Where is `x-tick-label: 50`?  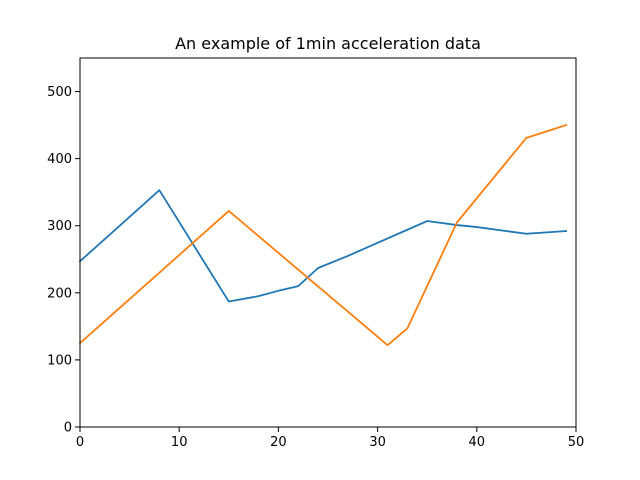
x-tick-label: 50 is located at coordinates (576, 442).